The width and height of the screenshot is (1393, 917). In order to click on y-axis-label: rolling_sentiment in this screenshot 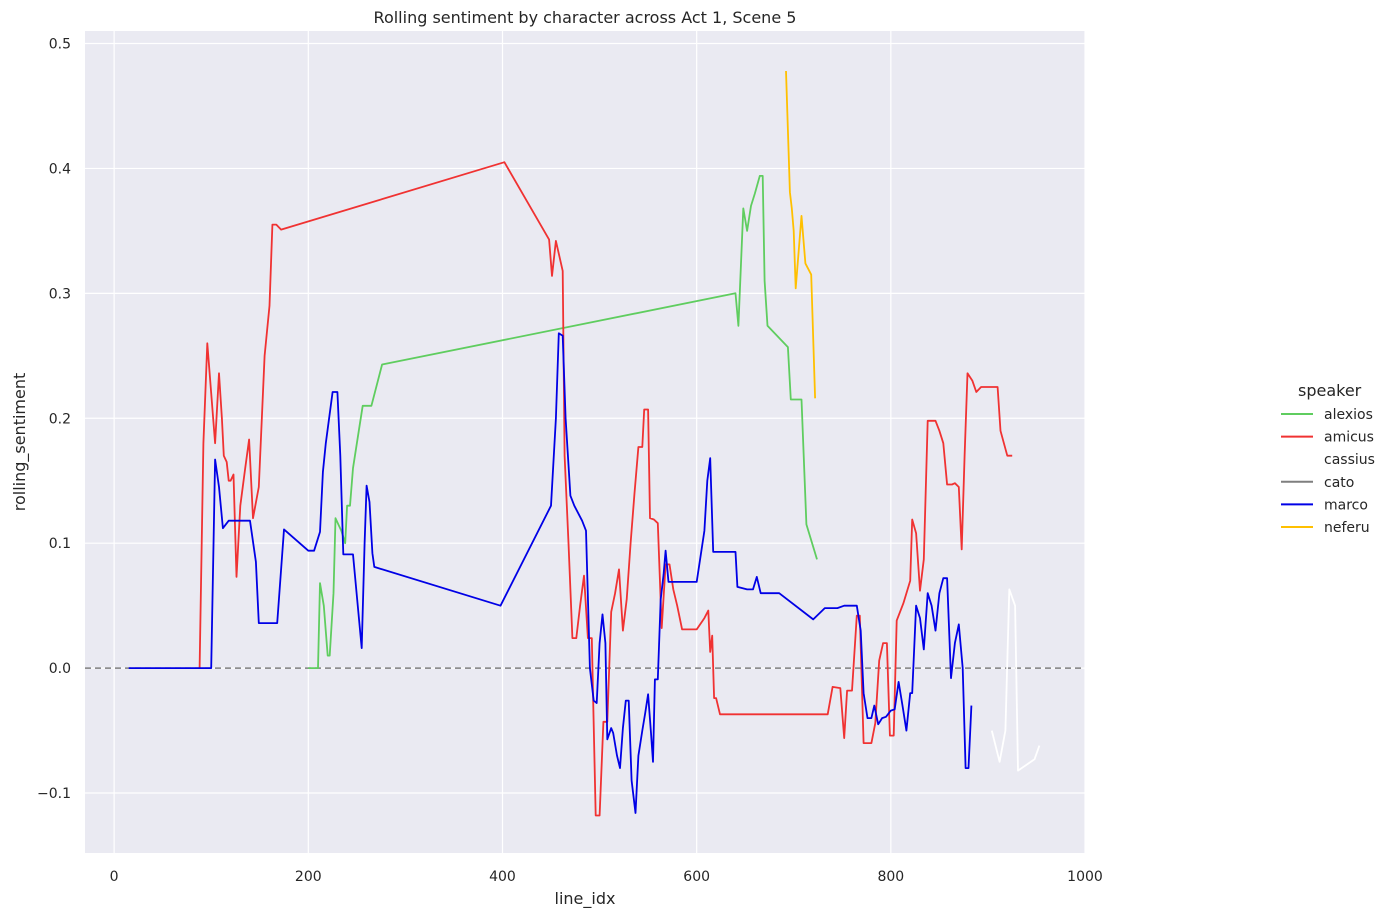, I will do `click(20, 442)`.